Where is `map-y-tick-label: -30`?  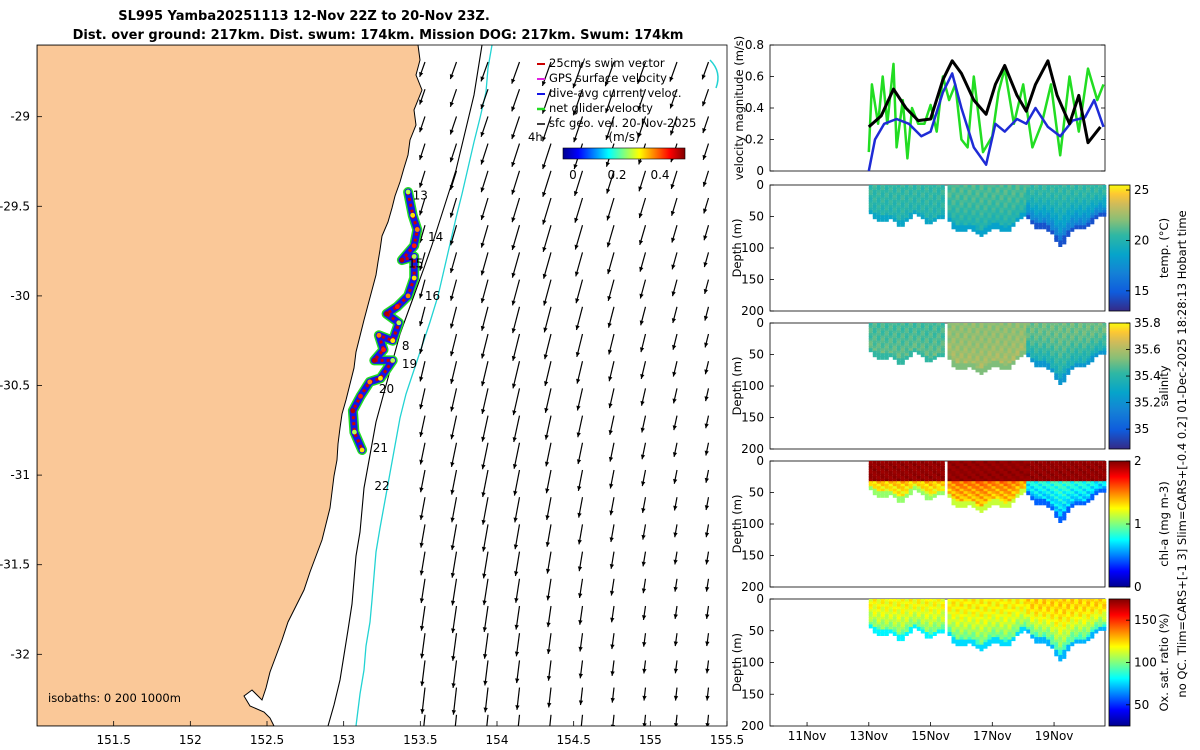 map-y-tick-label: -30 is located at coordinates (20, 296).